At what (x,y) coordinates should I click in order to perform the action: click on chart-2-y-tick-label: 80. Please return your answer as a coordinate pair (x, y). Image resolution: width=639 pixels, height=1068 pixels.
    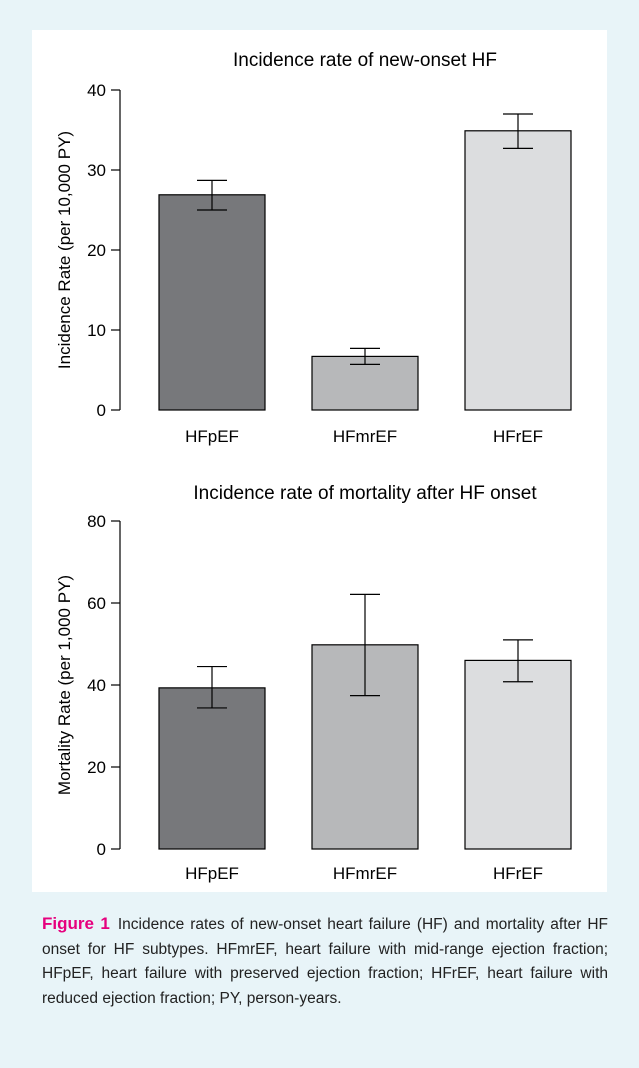
    Looking at the image, I should click on (96, 521).